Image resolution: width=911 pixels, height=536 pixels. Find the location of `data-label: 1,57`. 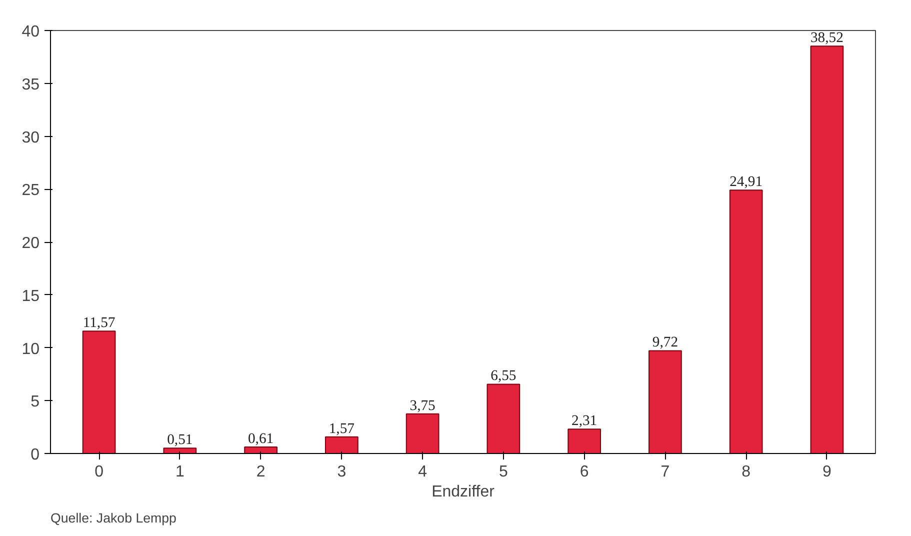

data-label: 1,57 is located at coordinates (341, 428).